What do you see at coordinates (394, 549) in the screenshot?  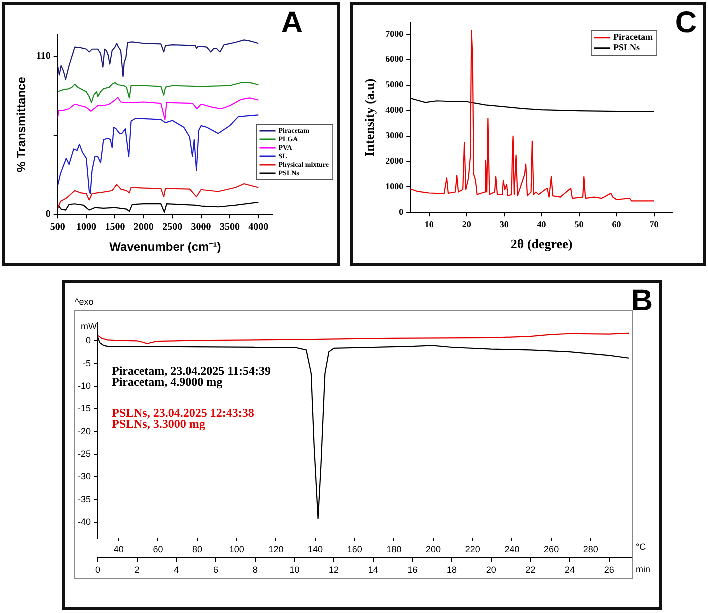 I see `x2-tick-label: 180` at bounding box center [394, 549].